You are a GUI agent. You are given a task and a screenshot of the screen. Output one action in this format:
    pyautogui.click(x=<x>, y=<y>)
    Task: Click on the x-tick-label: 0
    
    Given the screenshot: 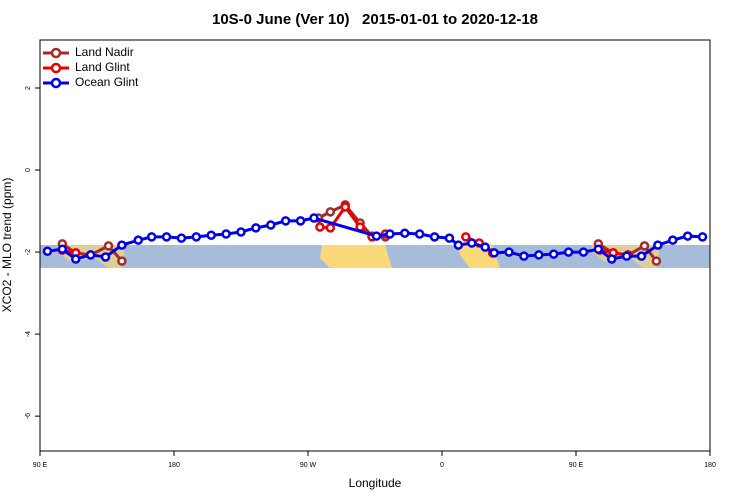 What is the action you would take?
    pyautogui.click(x=442, y=465)
    